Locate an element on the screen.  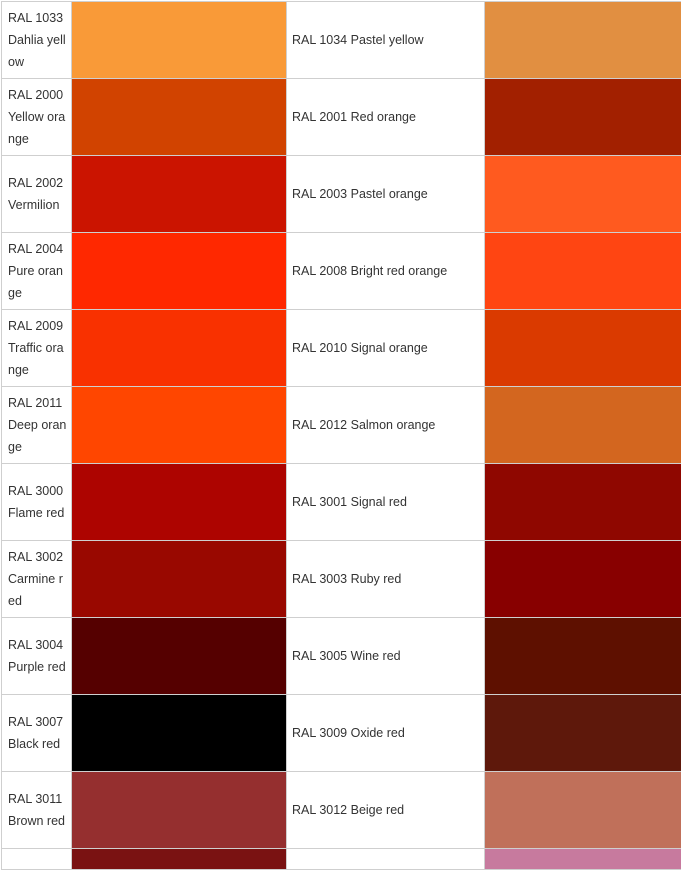
table-row: RAL 3002 Carmine red RAL 3003 Ruby red is located at coordinates (341, 579).